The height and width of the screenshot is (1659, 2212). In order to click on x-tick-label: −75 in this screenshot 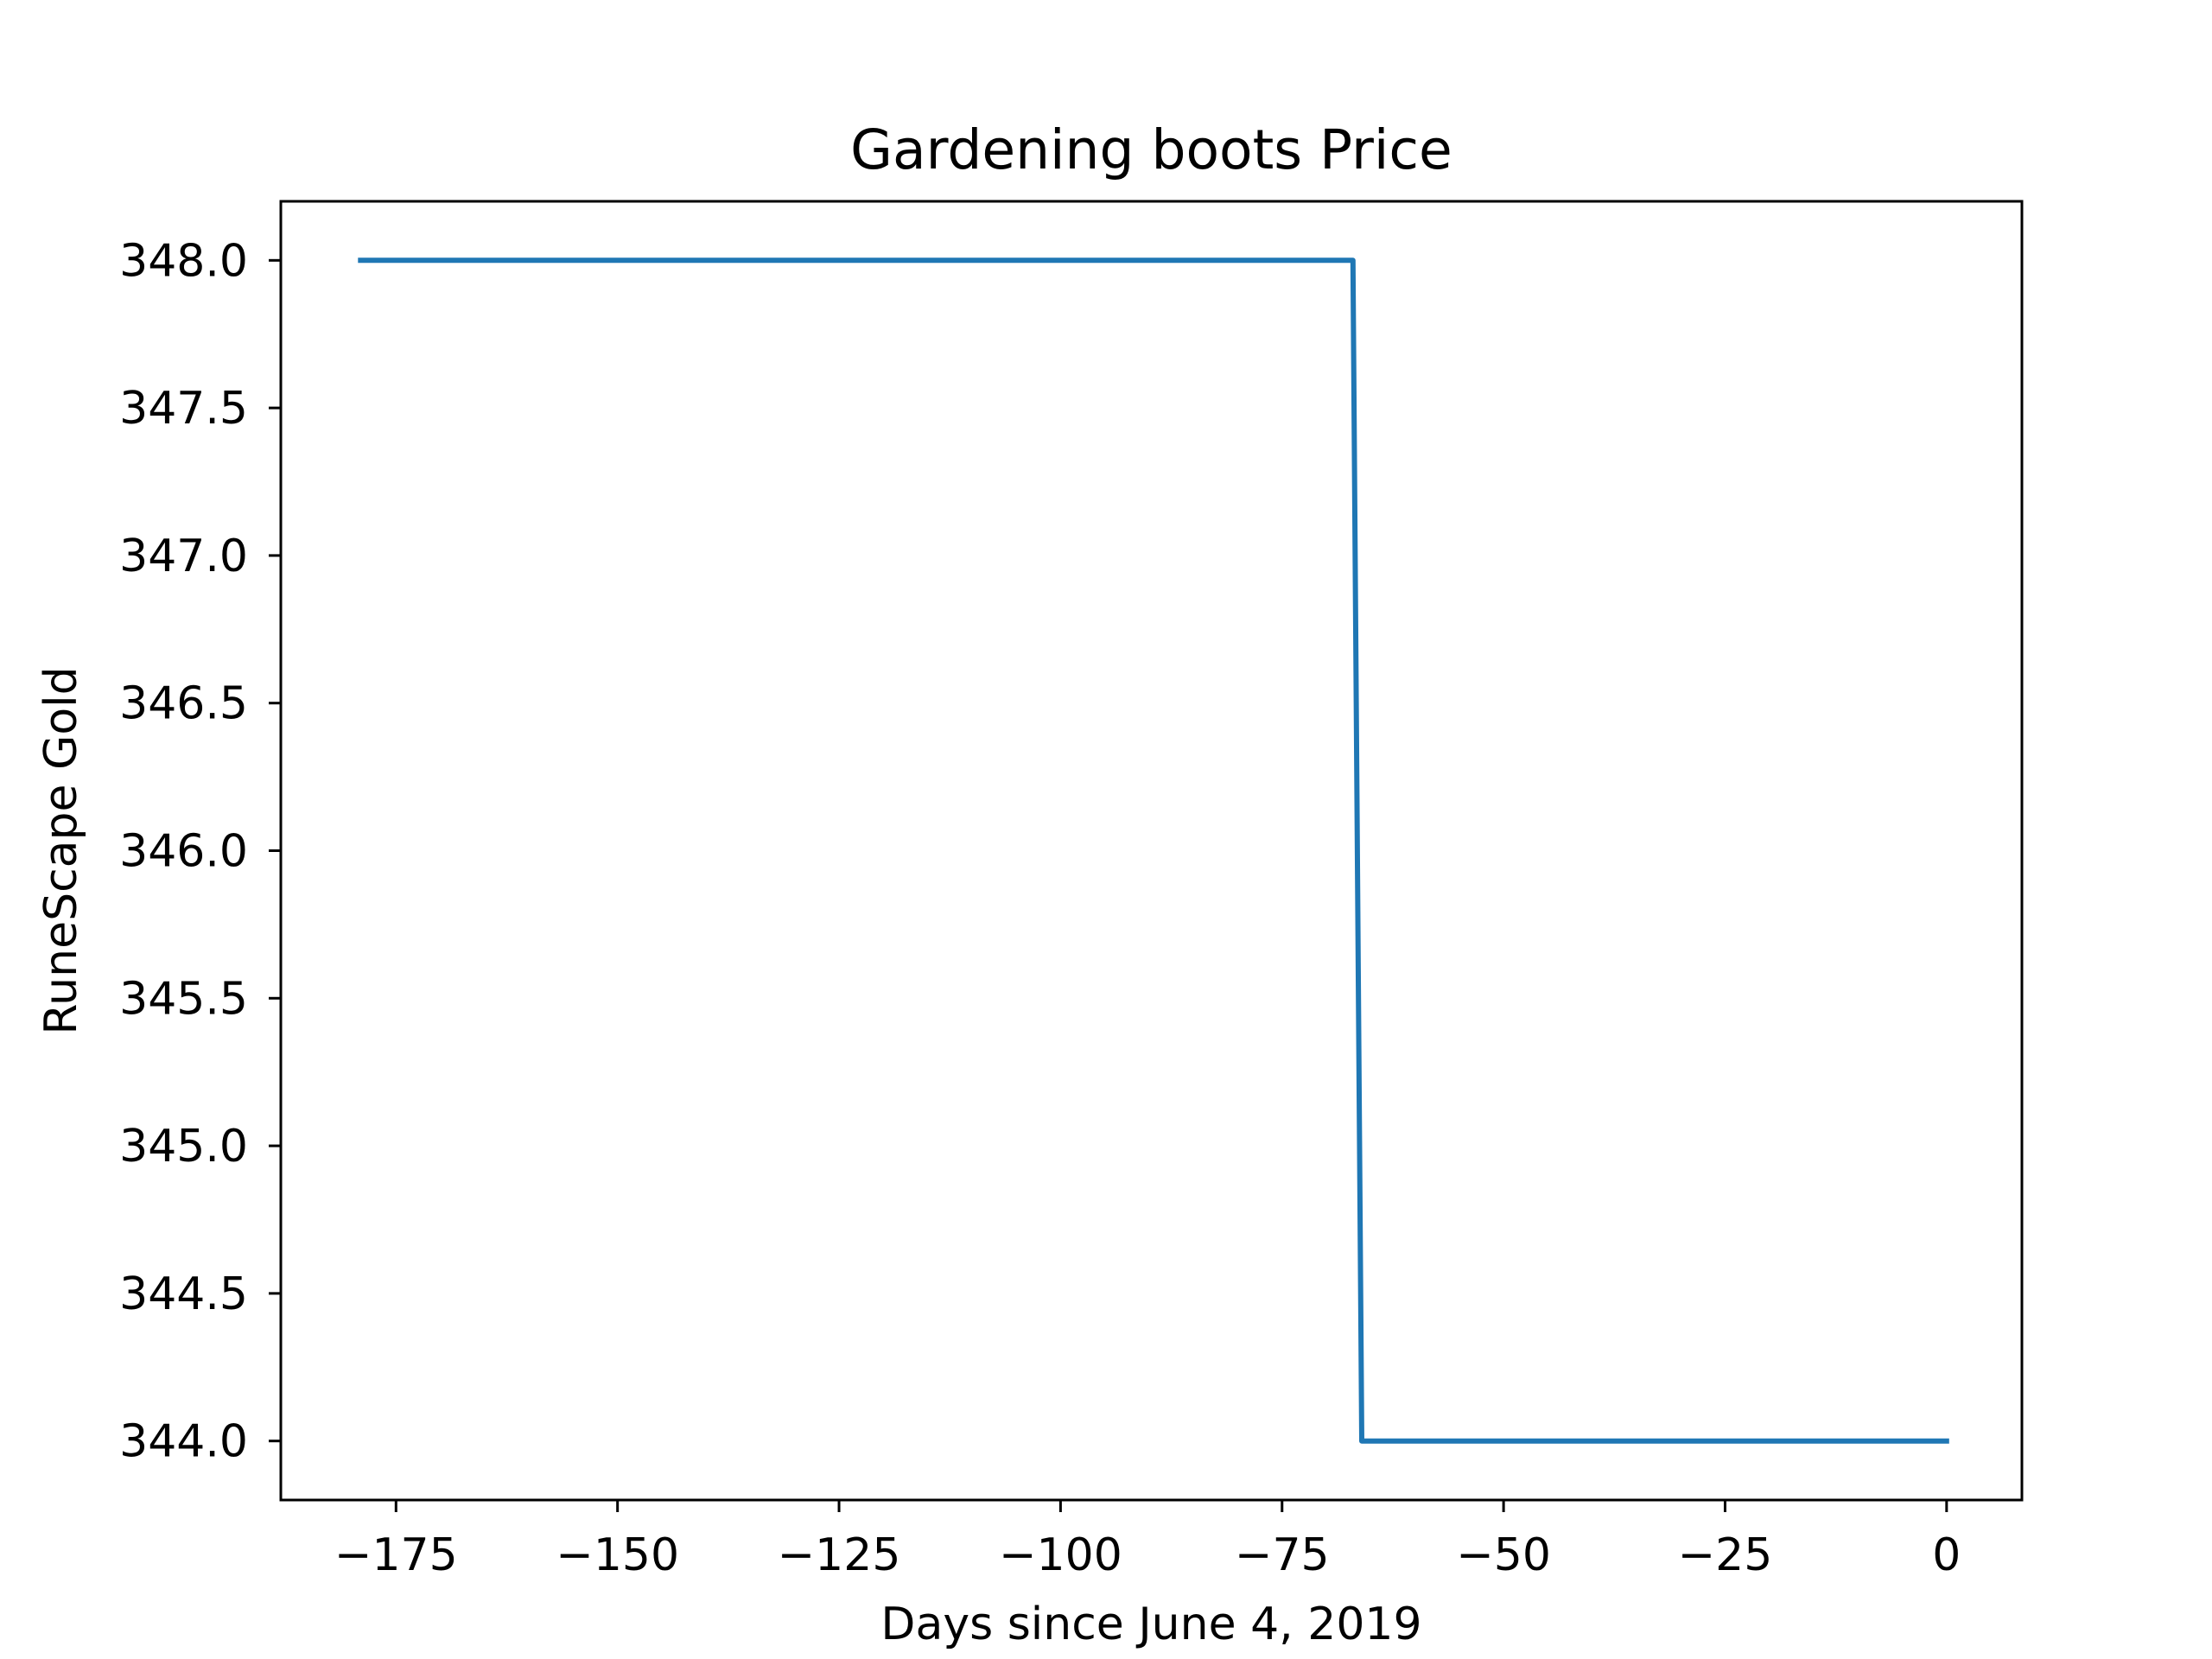, I will do `click(1282, 1555)`.